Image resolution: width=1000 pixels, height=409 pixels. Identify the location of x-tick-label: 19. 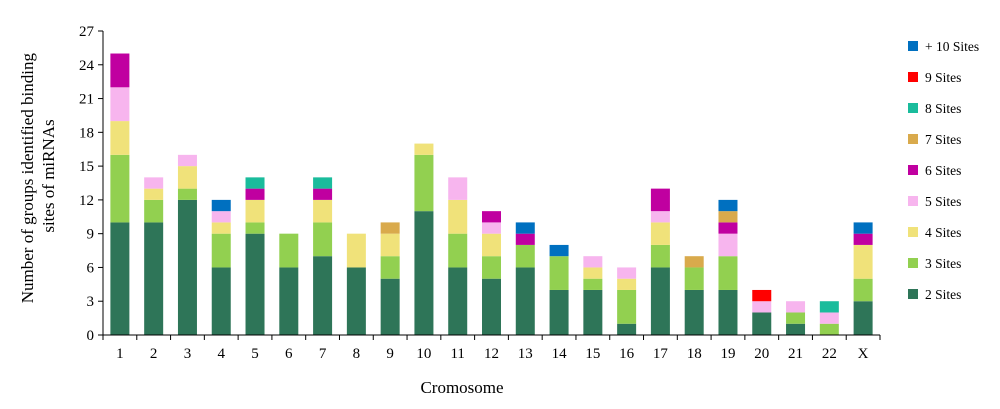
(727, 354).